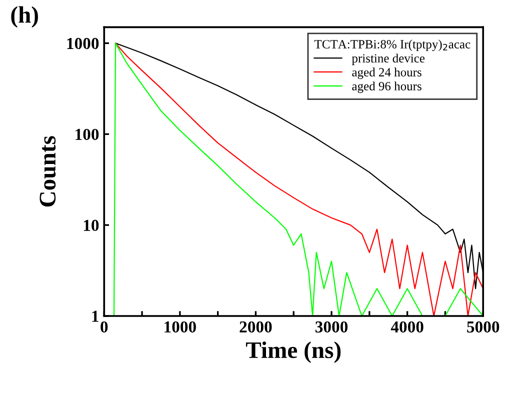 The image size is (508, 418). What do you see at coordinates (48, 171) in the screenshot?
I see `y-axis-title: Counts` at bounding box center [48, 171].